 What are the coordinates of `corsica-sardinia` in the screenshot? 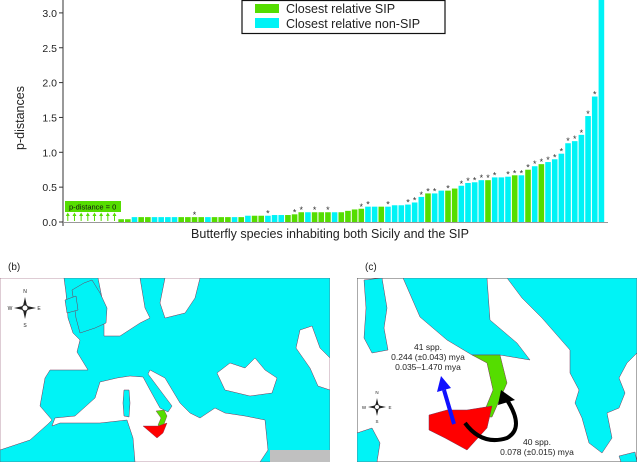 It's located at (376, 316).